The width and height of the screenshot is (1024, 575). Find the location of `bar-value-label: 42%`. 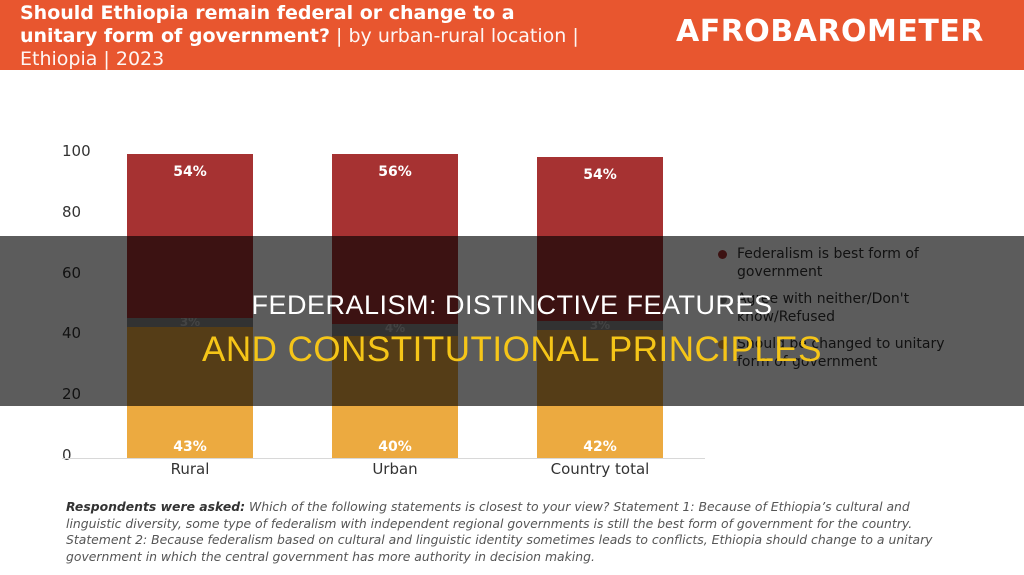

bar-value-label: 42% is located at coordinates (600, 446).